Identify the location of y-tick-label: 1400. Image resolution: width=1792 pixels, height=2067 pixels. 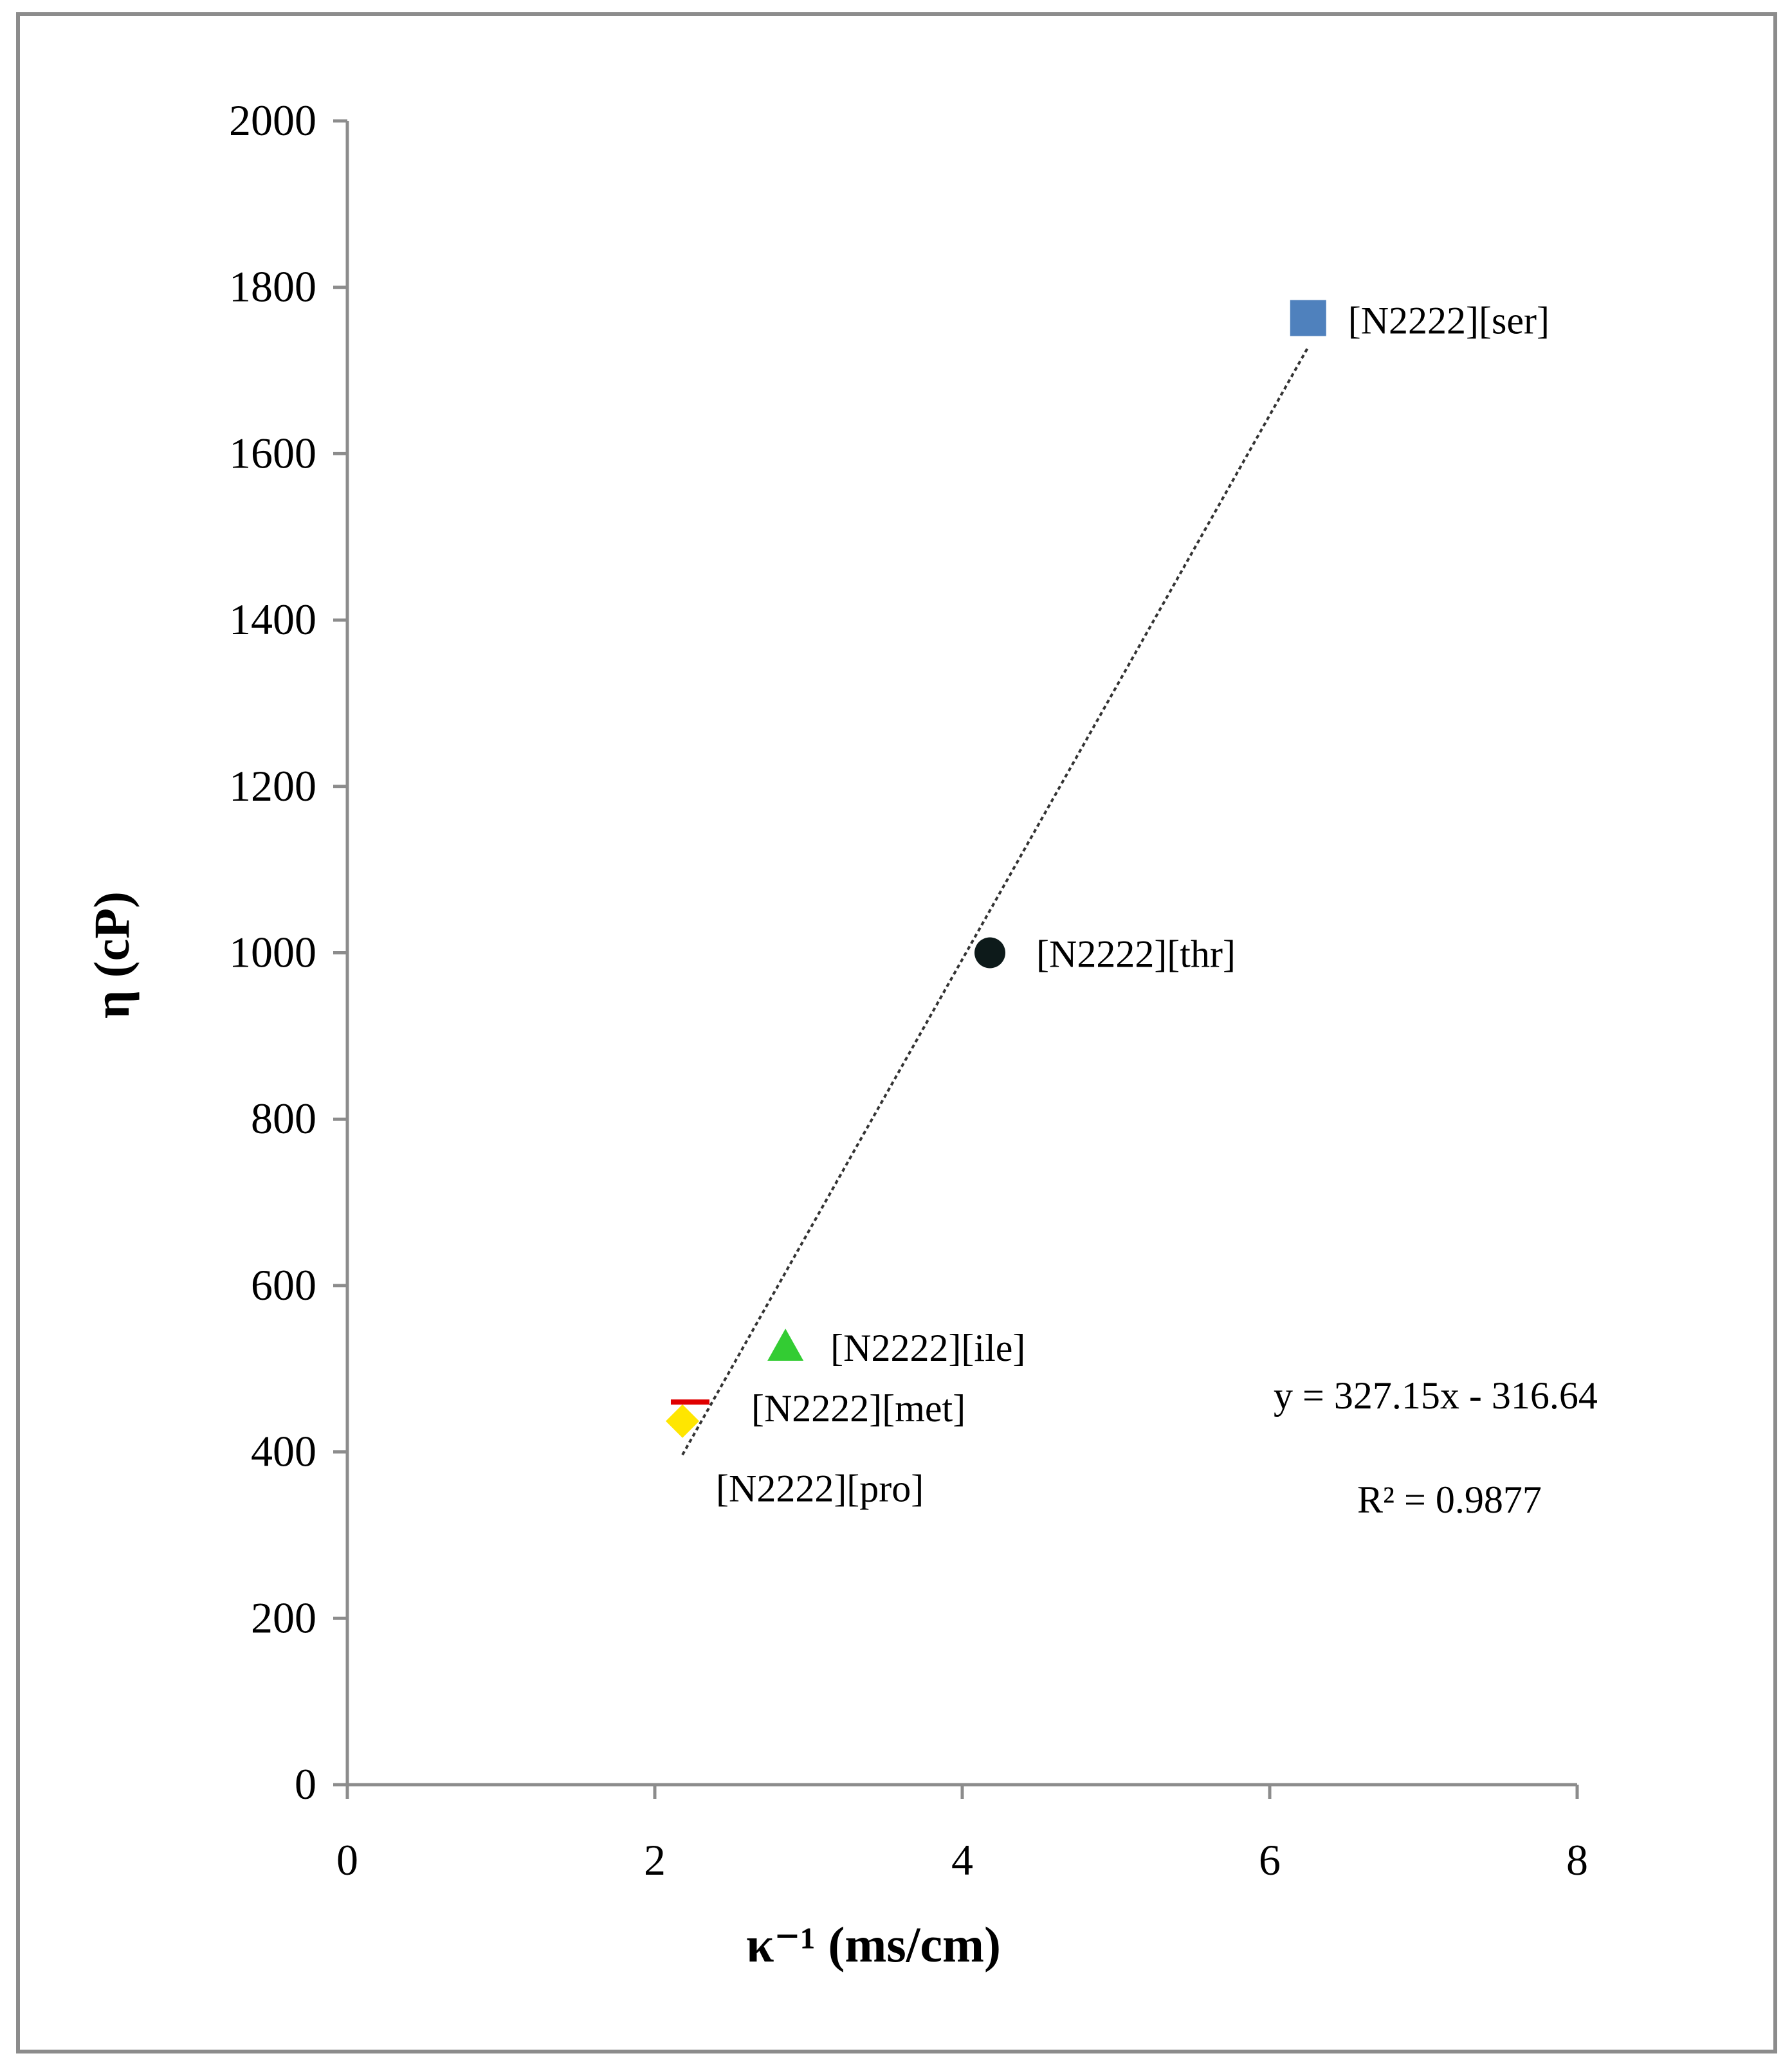
(272, 619).